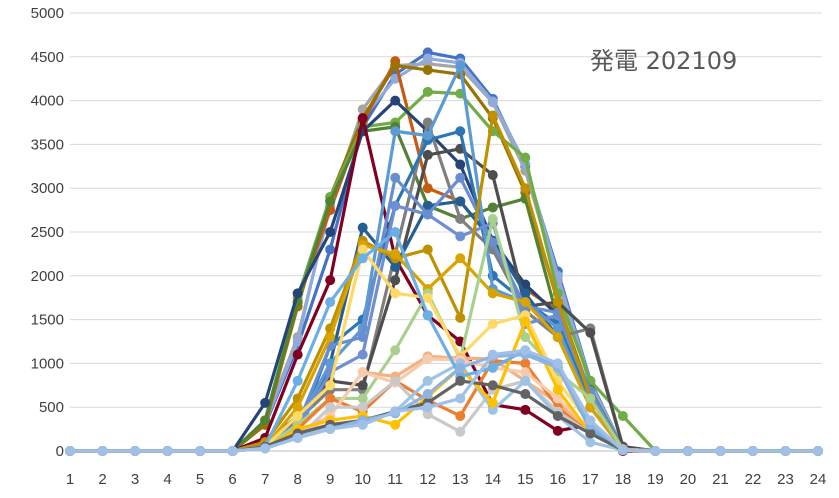 The height and width of the screenshot is (498, 839). I want to click on x-tick-label: 17, so click(590, 479).